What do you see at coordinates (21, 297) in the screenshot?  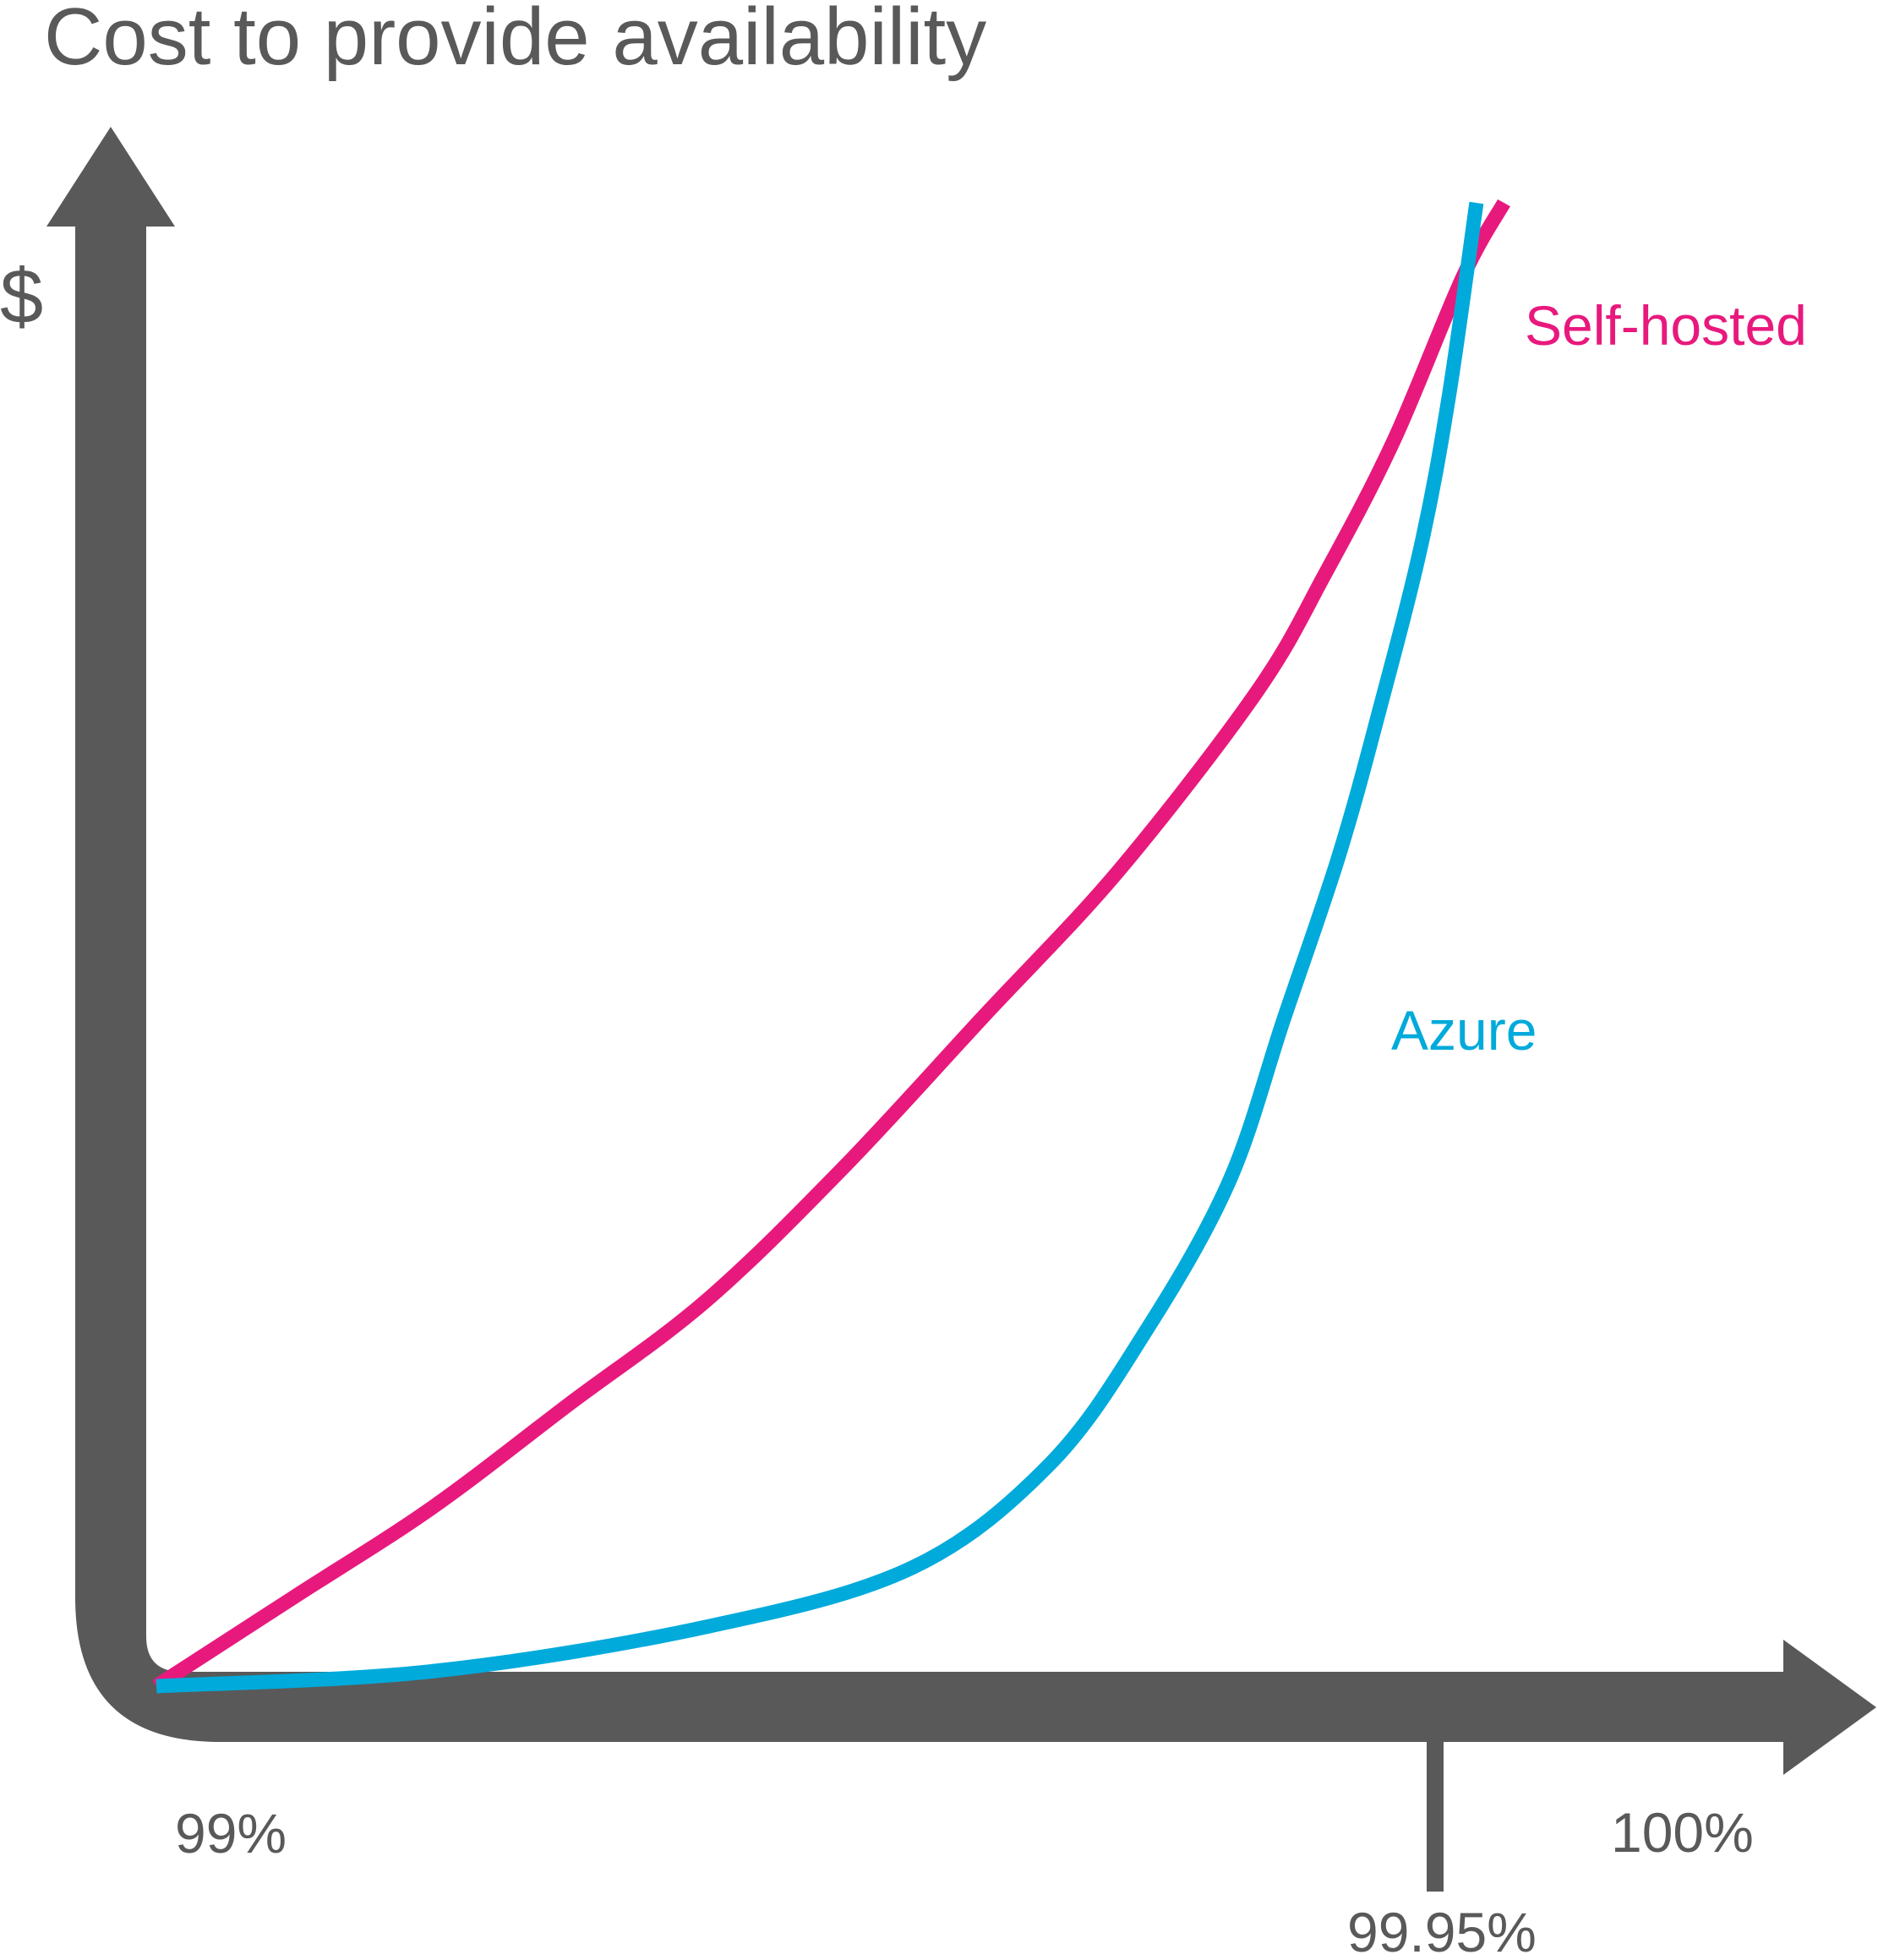 I see `y-axis-label: $` at bounding box center [21, 297].